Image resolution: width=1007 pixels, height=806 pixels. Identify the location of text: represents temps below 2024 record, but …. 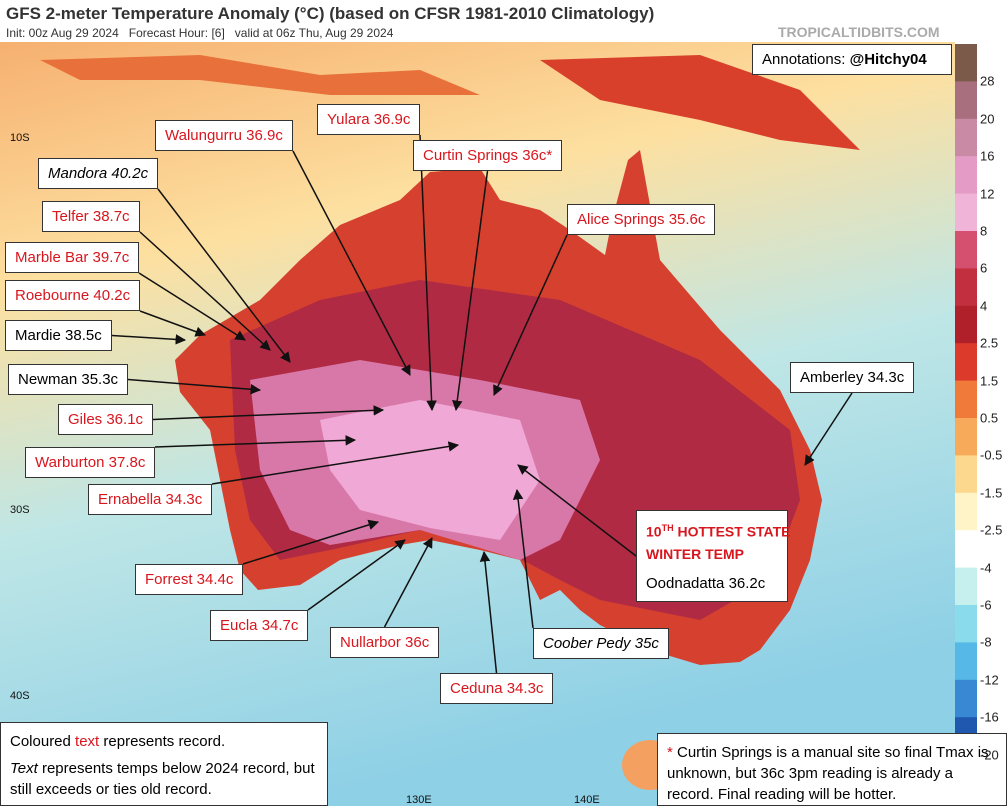
(162, 779).